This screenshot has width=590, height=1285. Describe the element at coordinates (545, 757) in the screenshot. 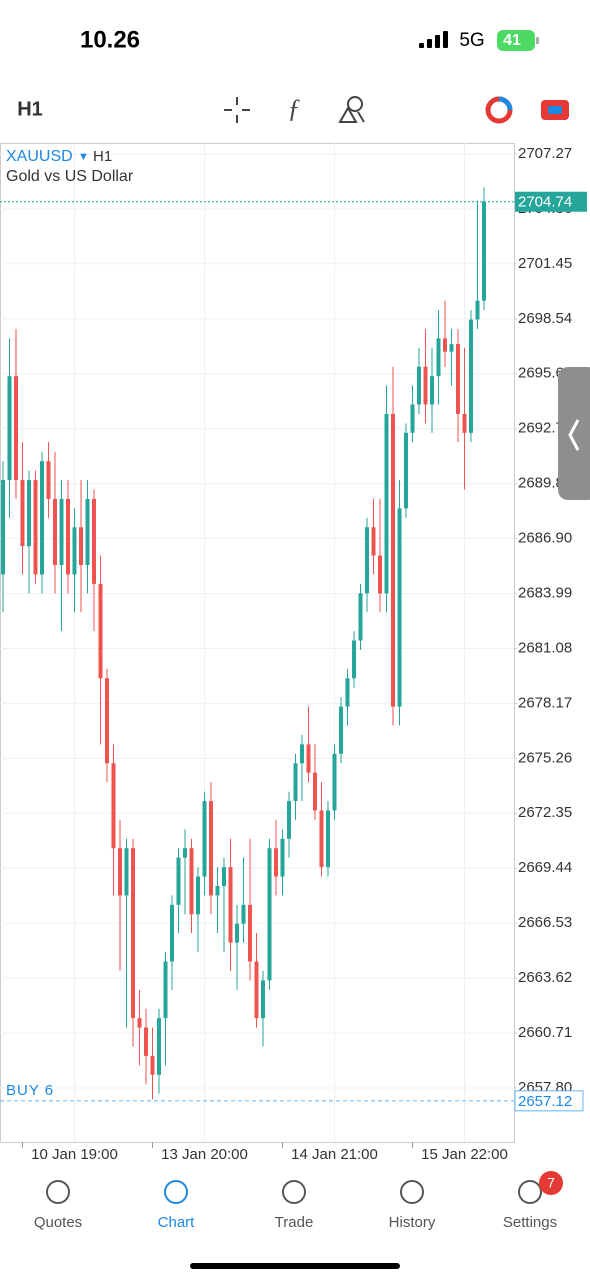

I see `y-tick-label: 2675.26` at that location.